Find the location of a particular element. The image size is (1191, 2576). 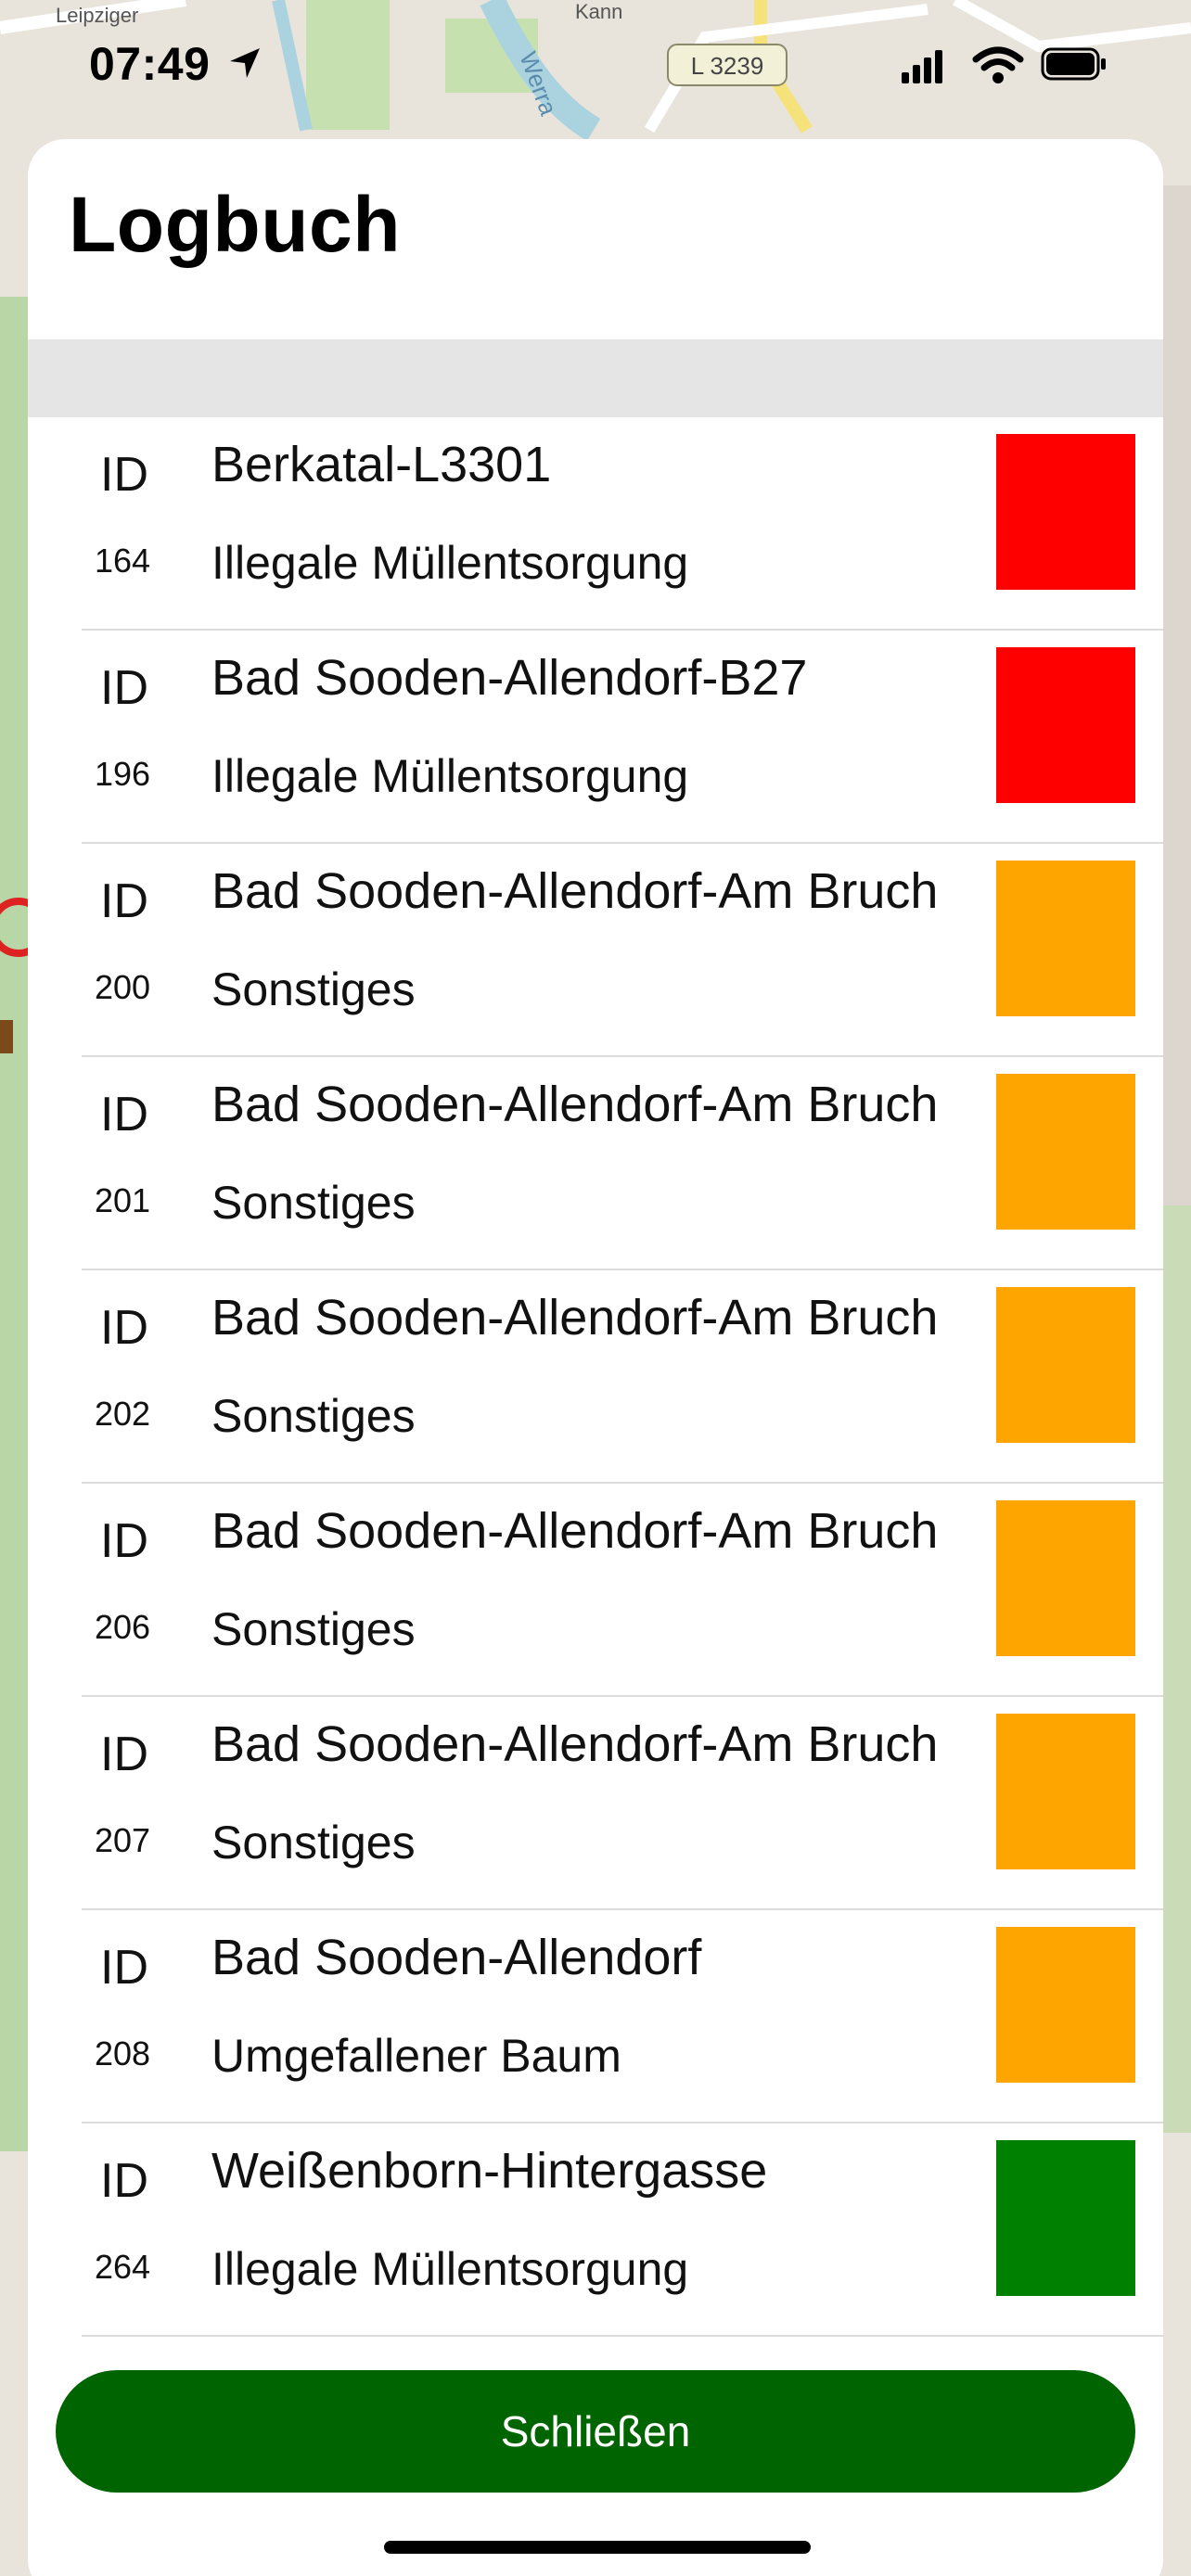

entry-location: Berkatal-L3301 is located at coordinates (381, 465).